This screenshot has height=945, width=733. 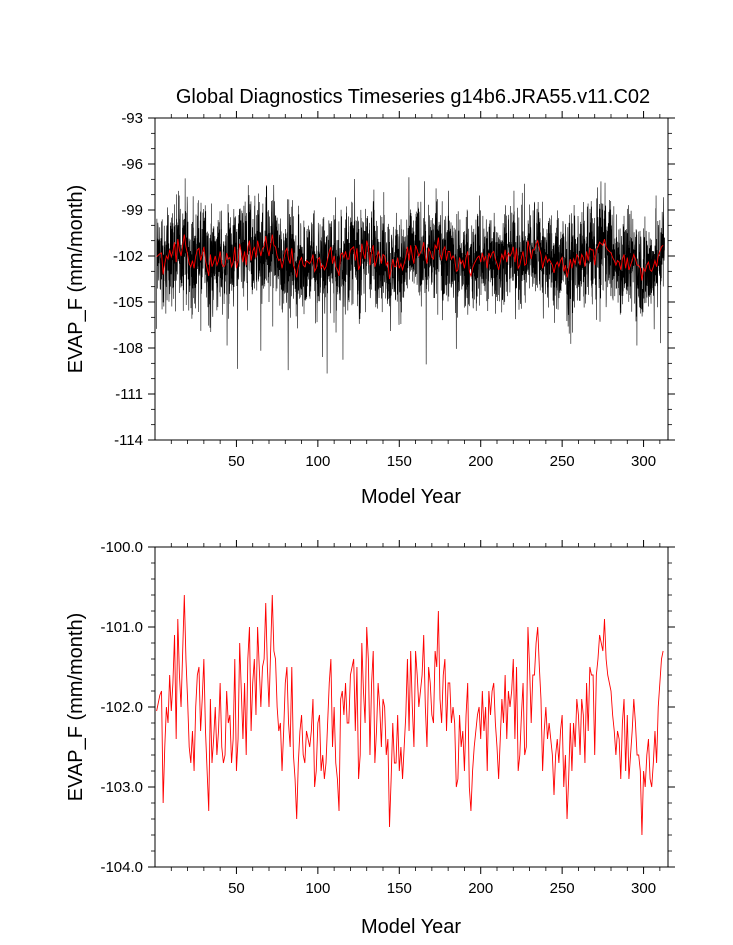 I want to click on bottom-xtick-label: 150, so click(x=399, y=888).